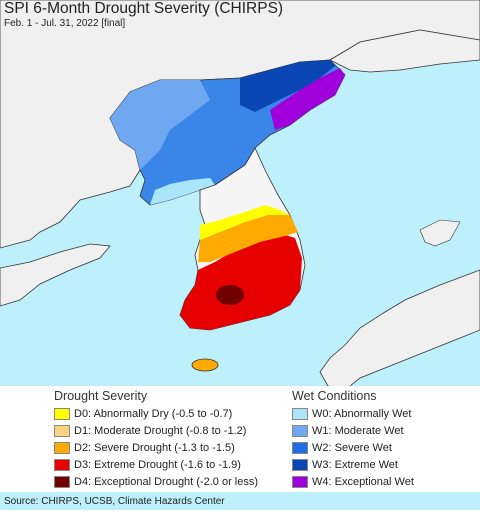  I want to click on legend-item-d3: D3: Extreme Drought (-1.6 to -1.9), so click(147, 464).